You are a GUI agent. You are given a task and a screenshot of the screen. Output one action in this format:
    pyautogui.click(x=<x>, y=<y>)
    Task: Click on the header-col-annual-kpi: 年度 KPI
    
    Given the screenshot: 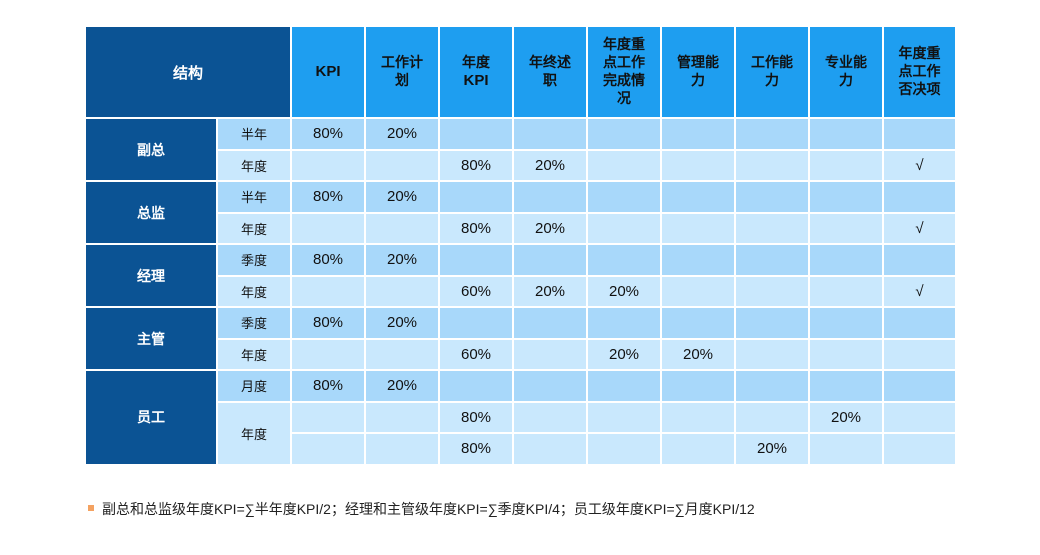 What is the action you would take?
    pyautogui.click(x=476, y=72)
    